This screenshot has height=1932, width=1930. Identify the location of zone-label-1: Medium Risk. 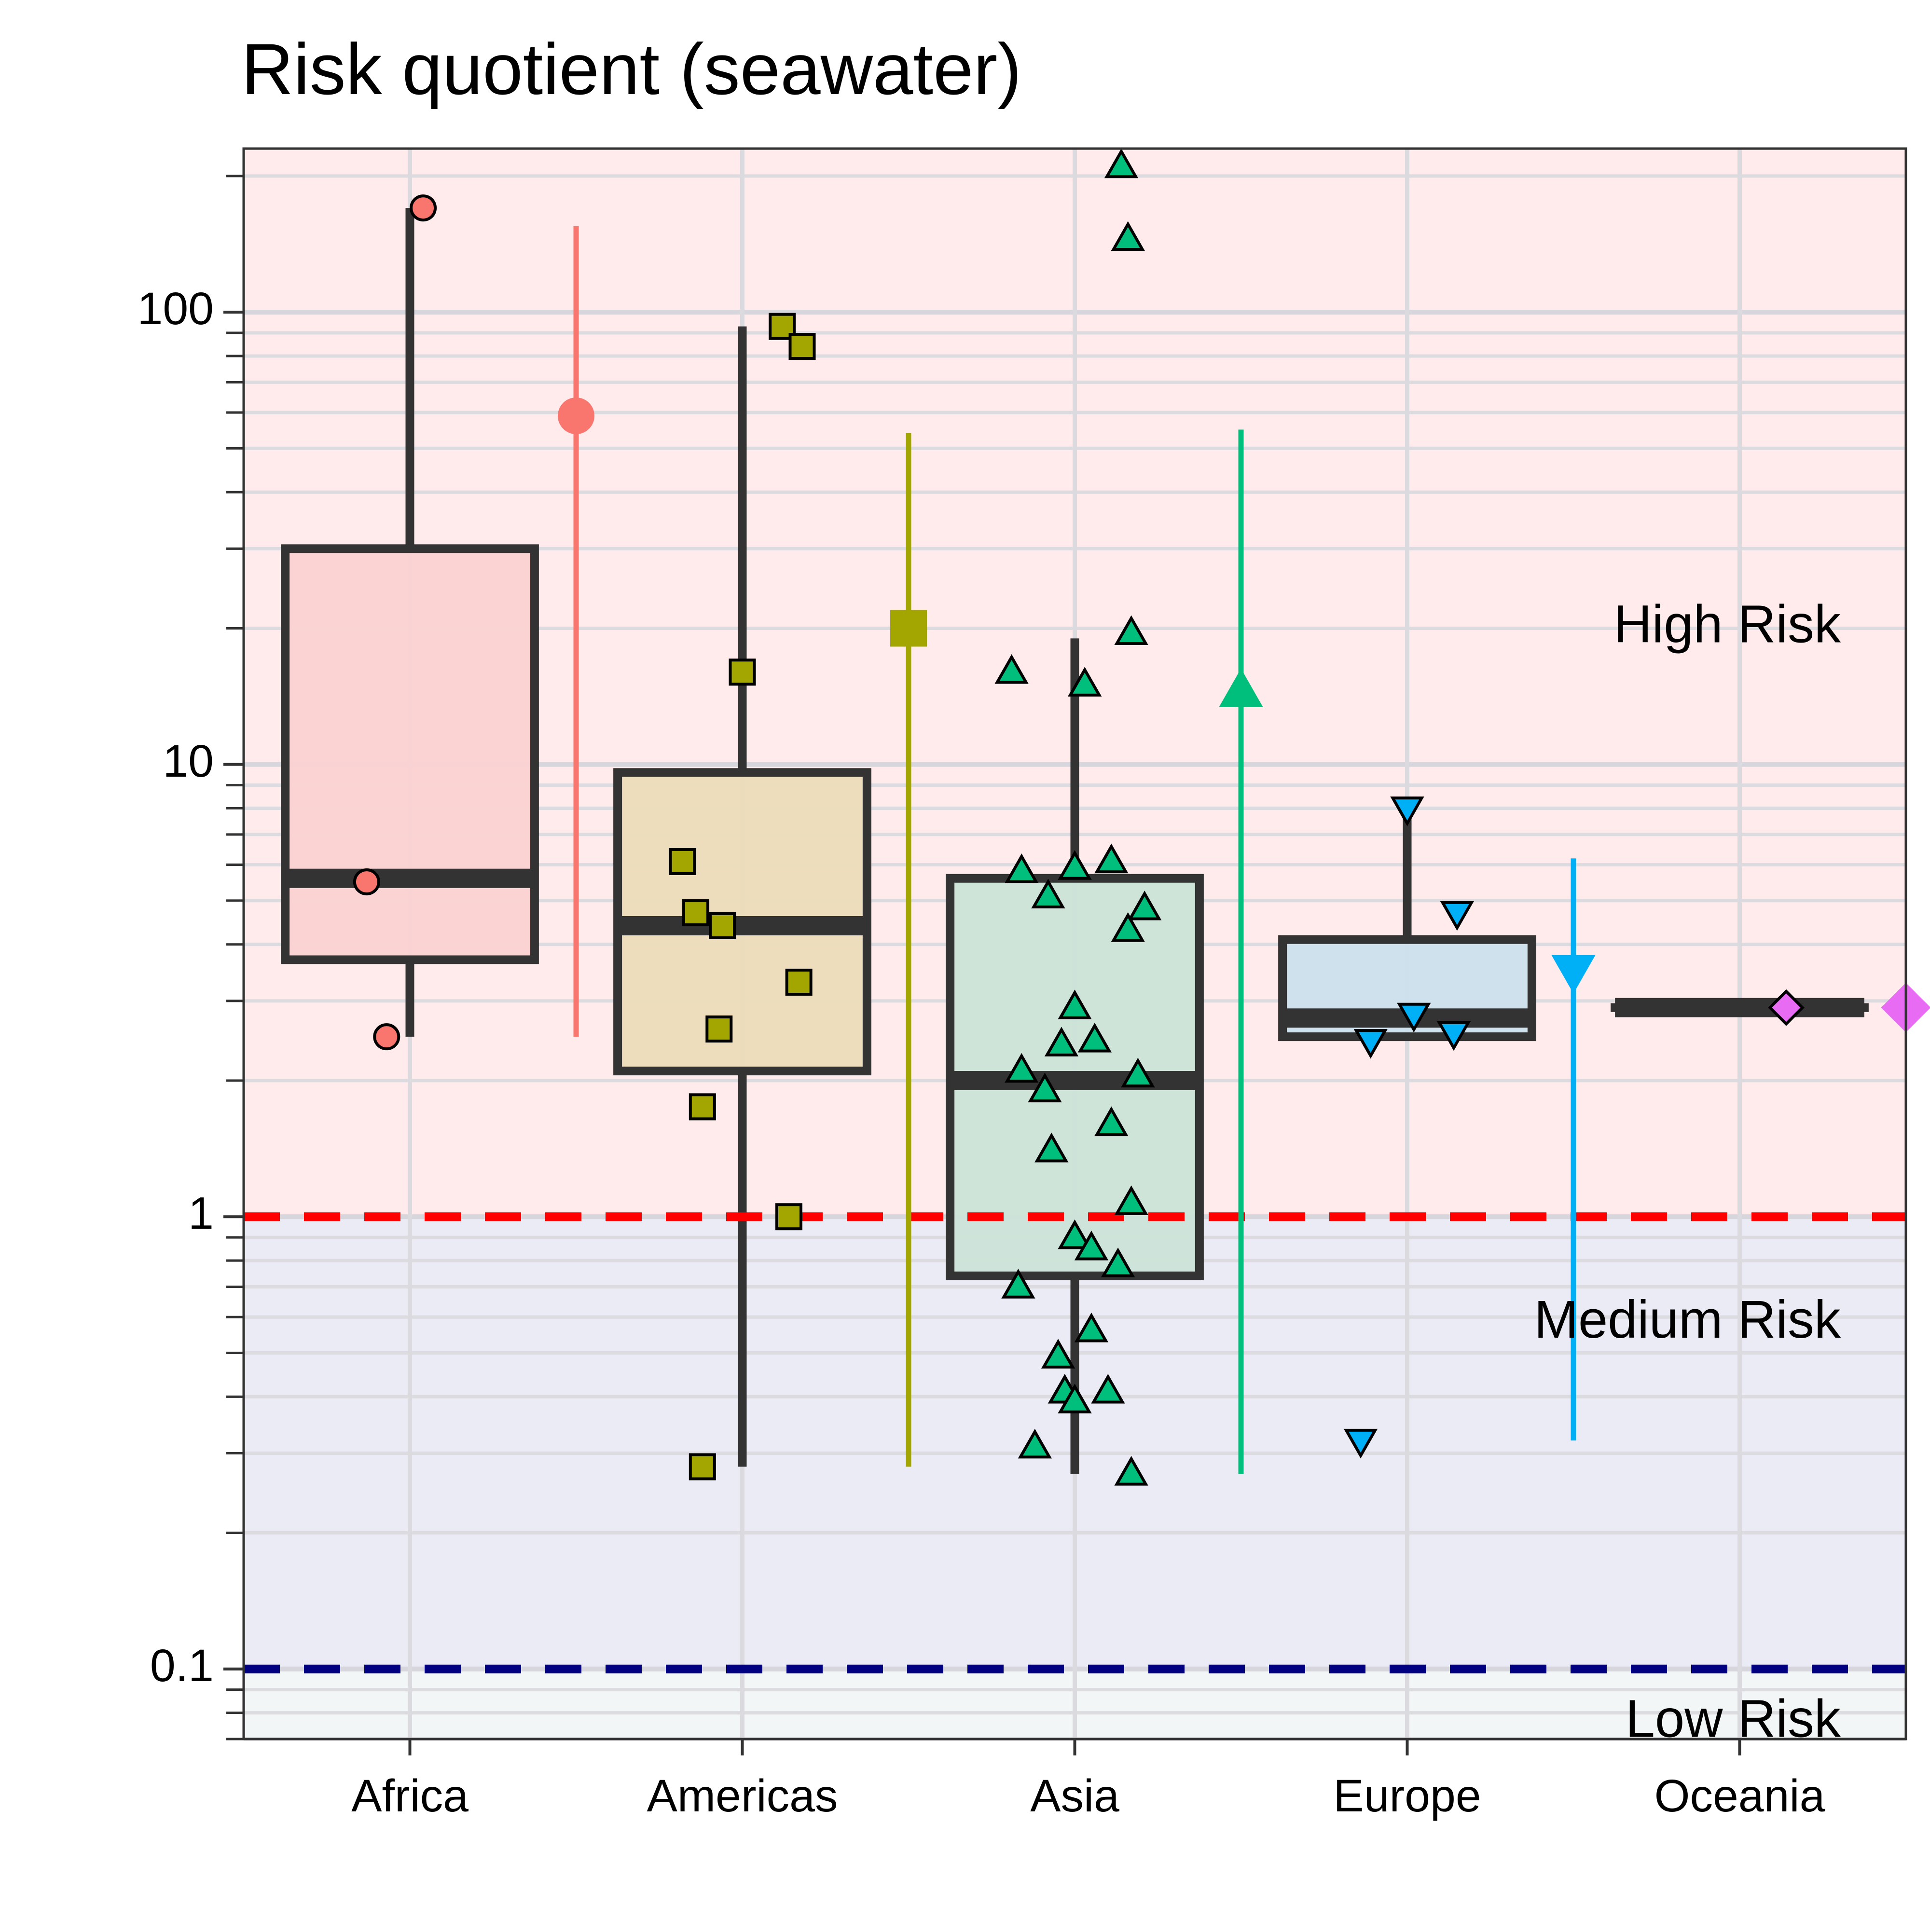
(1687, 1319).